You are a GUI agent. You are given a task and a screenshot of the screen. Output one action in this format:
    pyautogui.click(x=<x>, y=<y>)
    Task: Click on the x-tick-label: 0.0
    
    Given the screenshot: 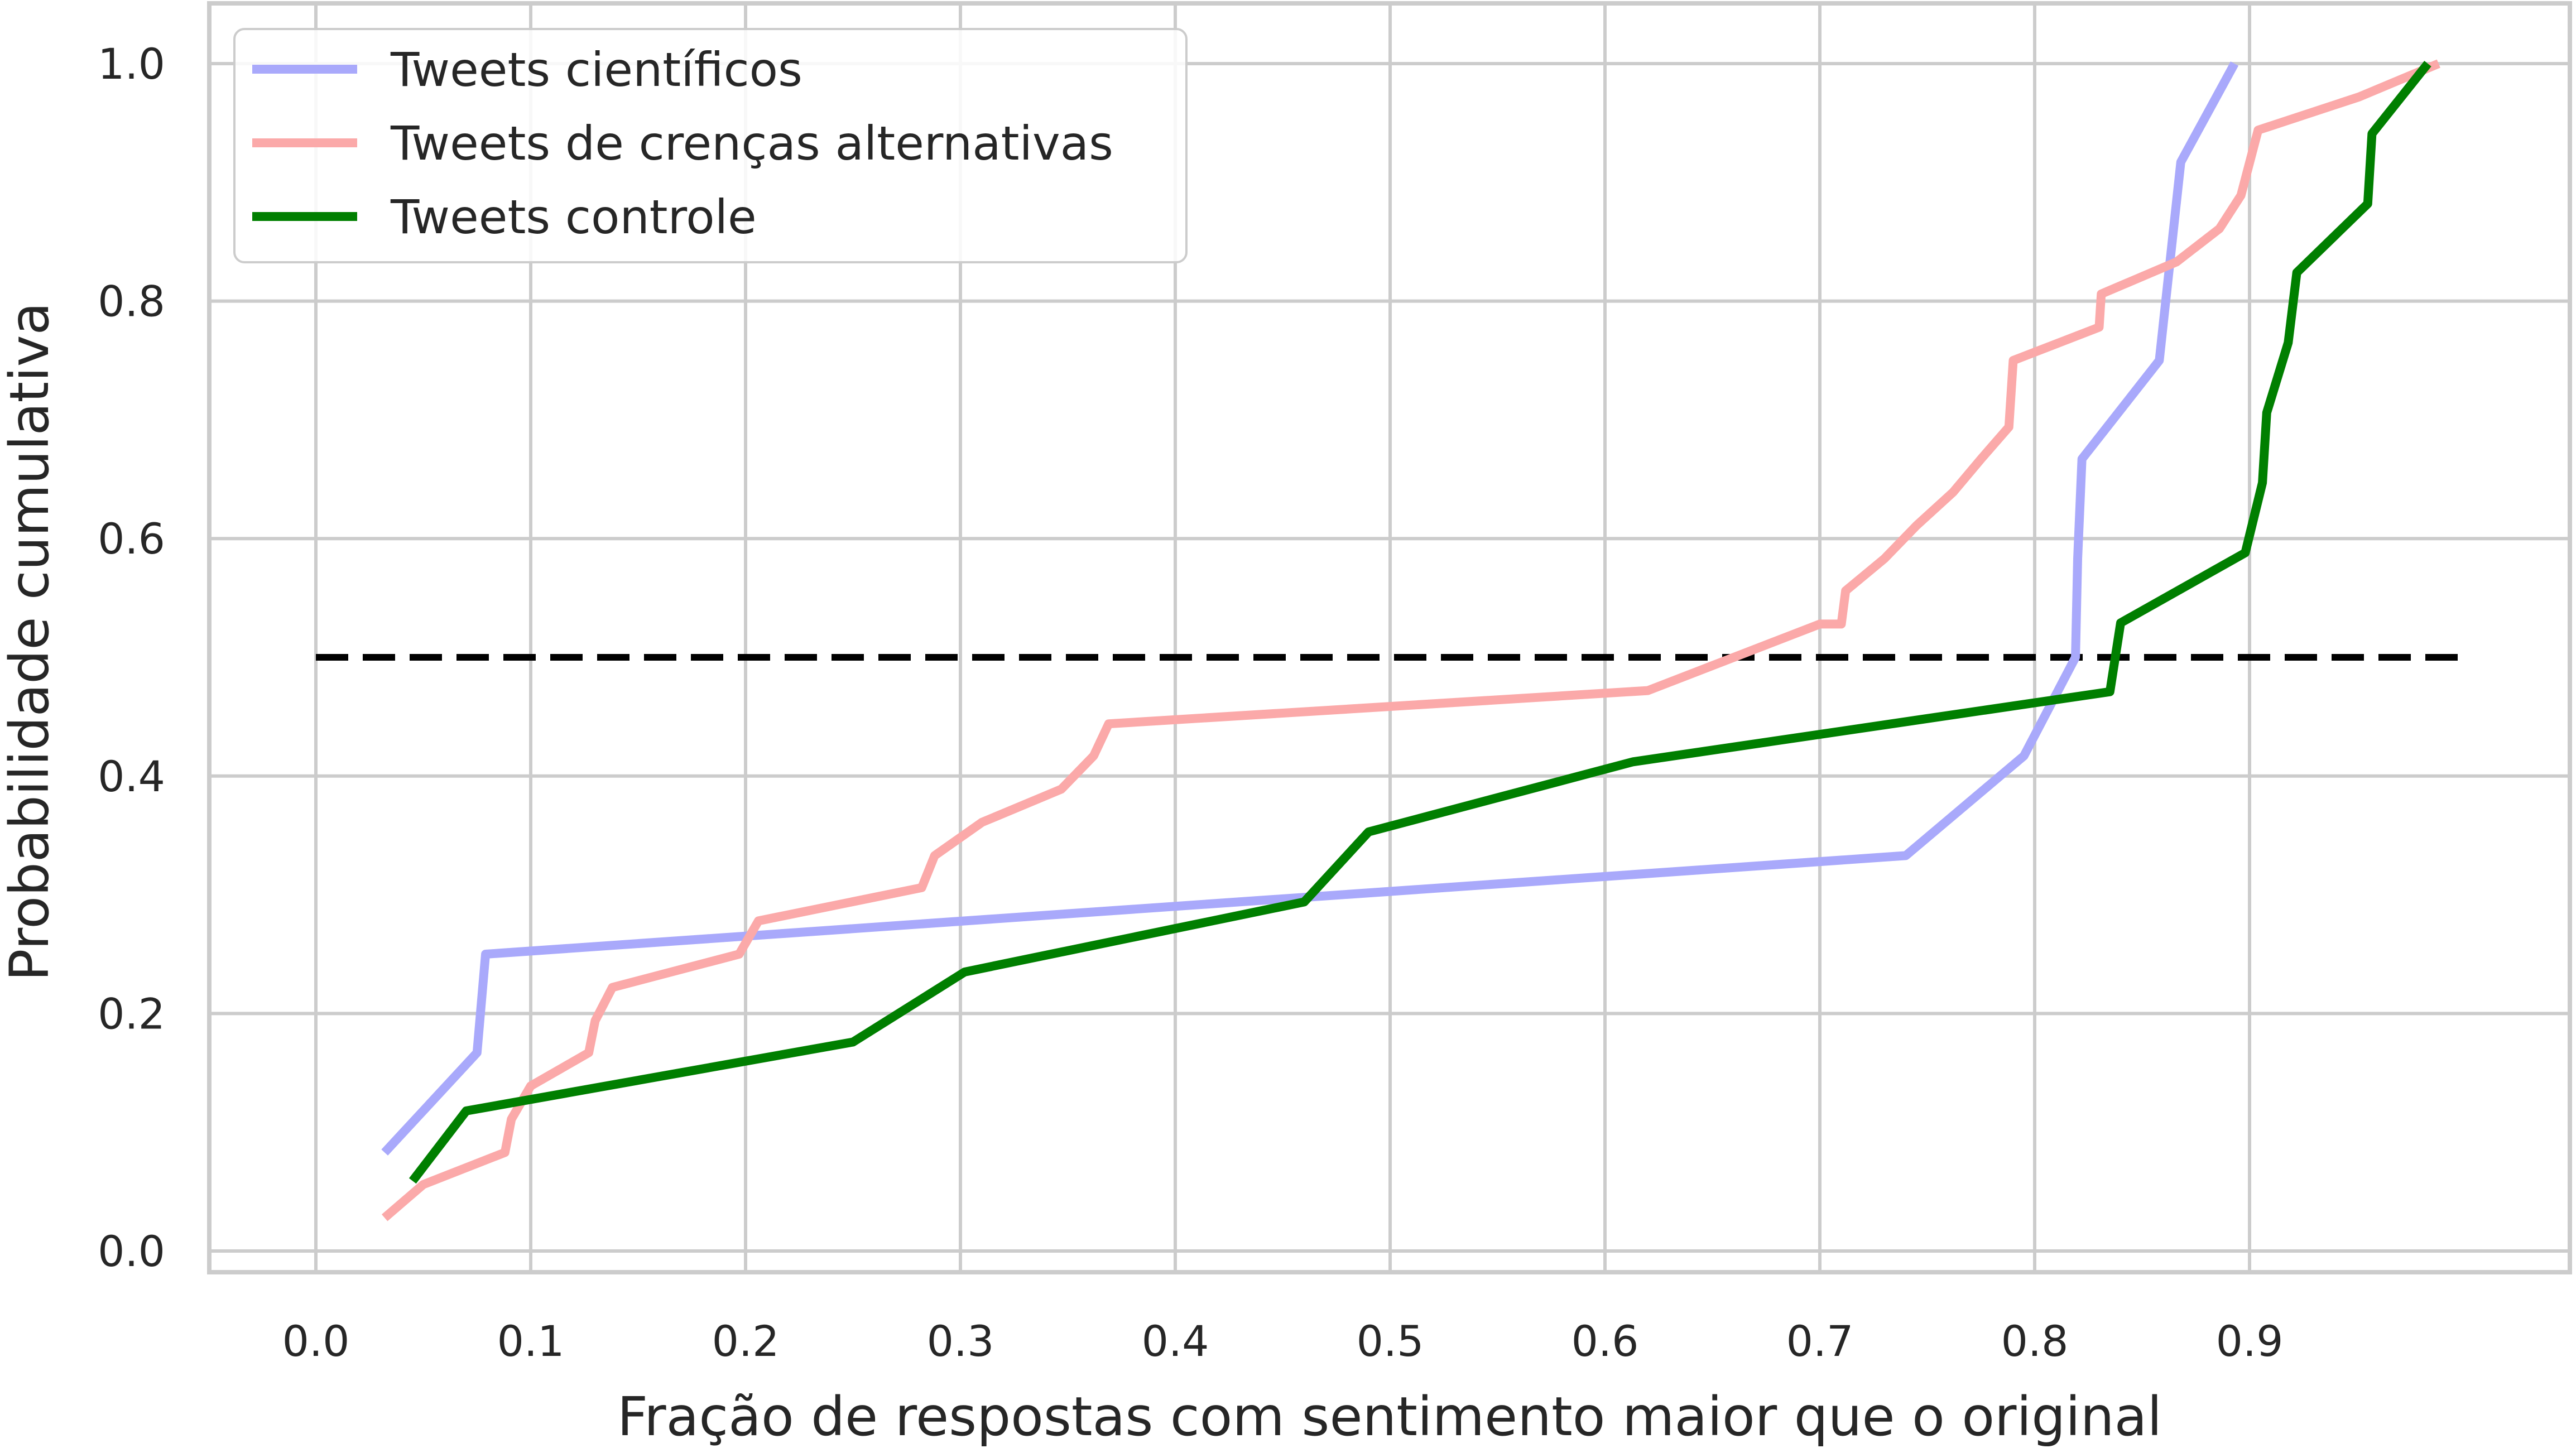 What is the action you would take?
    pyautogui.click(x=316, y=1341)
    